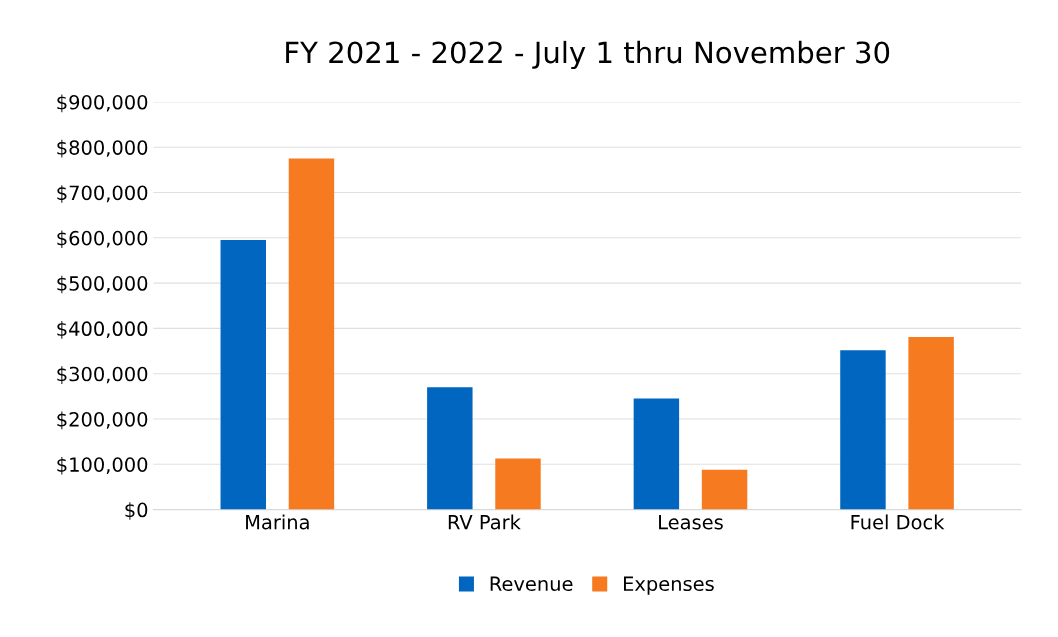 This screenshot has width=1058, height=637. Describe the element at coordinates (531, 584) in the screenshot. I see `legend-label: Revenue` at that location.